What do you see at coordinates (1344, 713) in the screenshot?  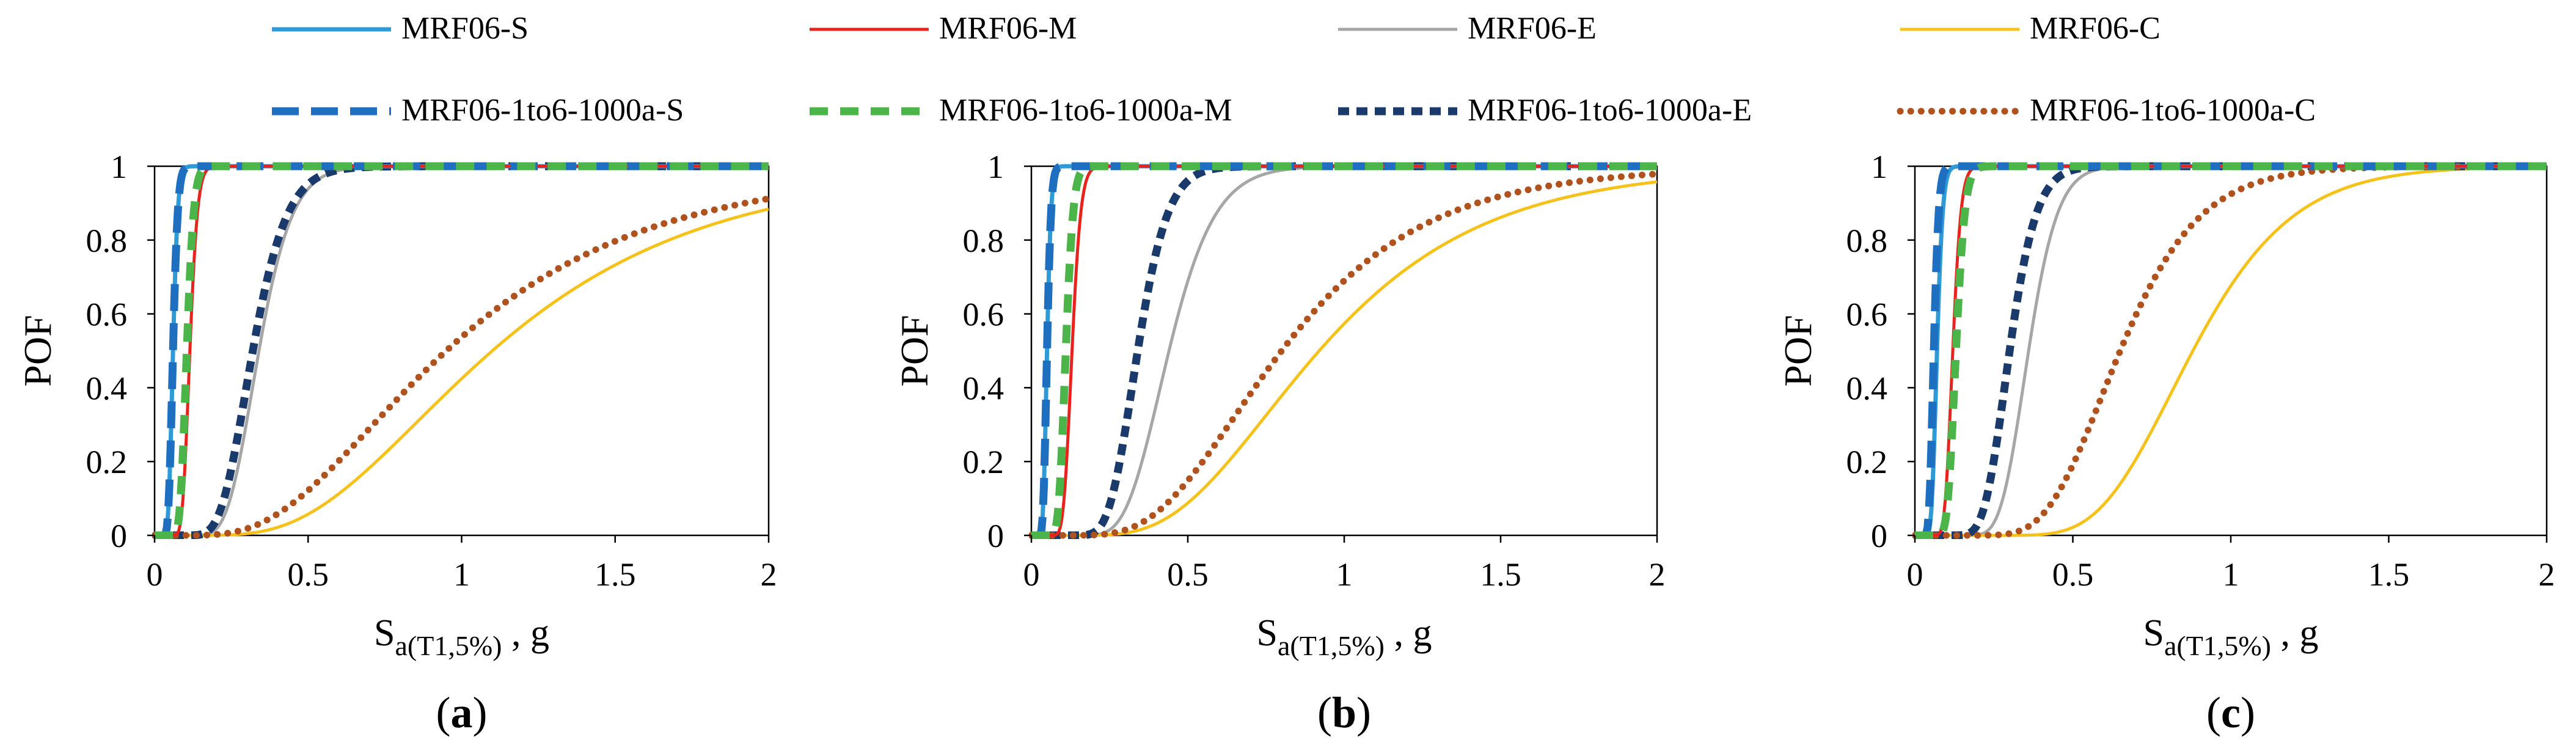 I see `panel-label: (b)` at bounding box center [1344, 713].